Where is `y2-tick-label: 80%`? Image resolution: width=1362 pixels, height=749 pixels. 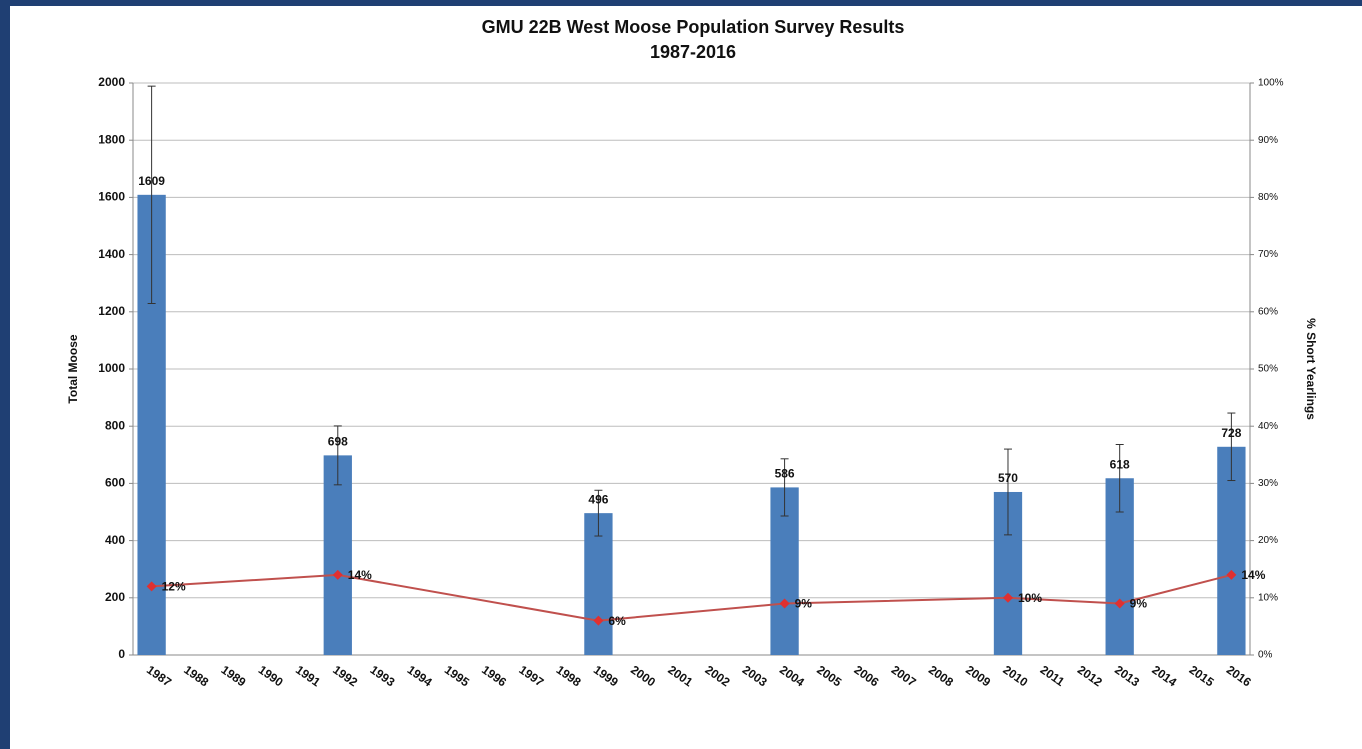
y2-tick-label: 80% is located at coordinates (1268, 197).